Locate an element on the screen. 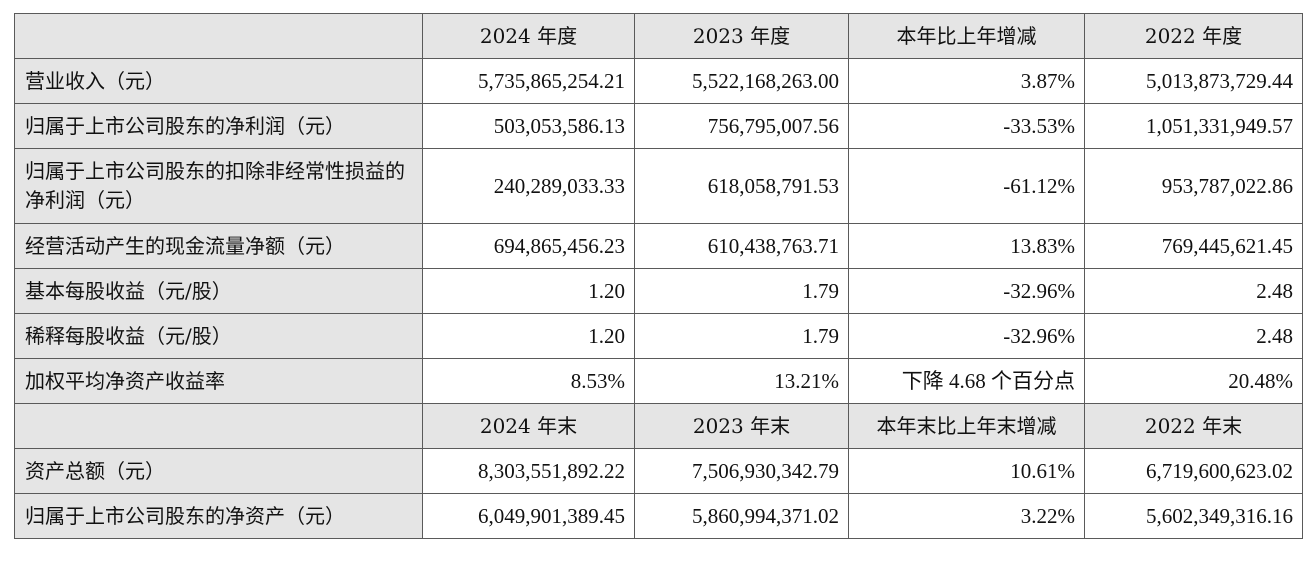 The width and height of the screenshot is (1314, 562). row-label: 加权平均净资产收益率 is located at coordinates (218, 381).